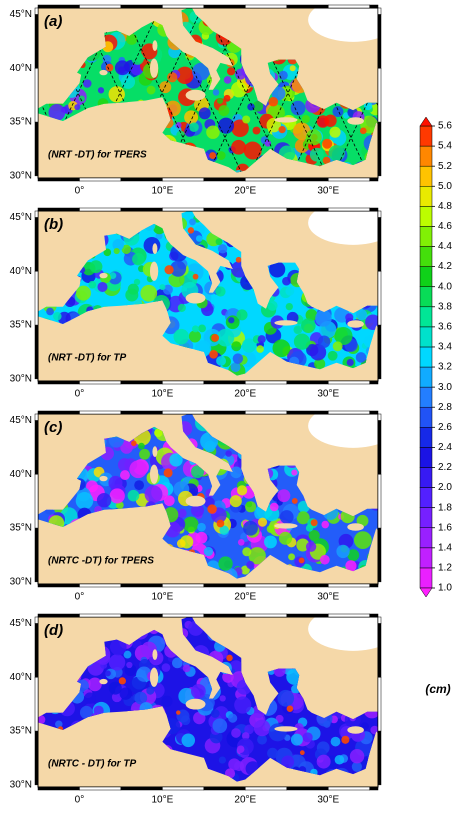 Image resolution: width=469 pixels, height=814 pixels. I want to click on colorbar-tick-label: 1.4, so click(445, 547).